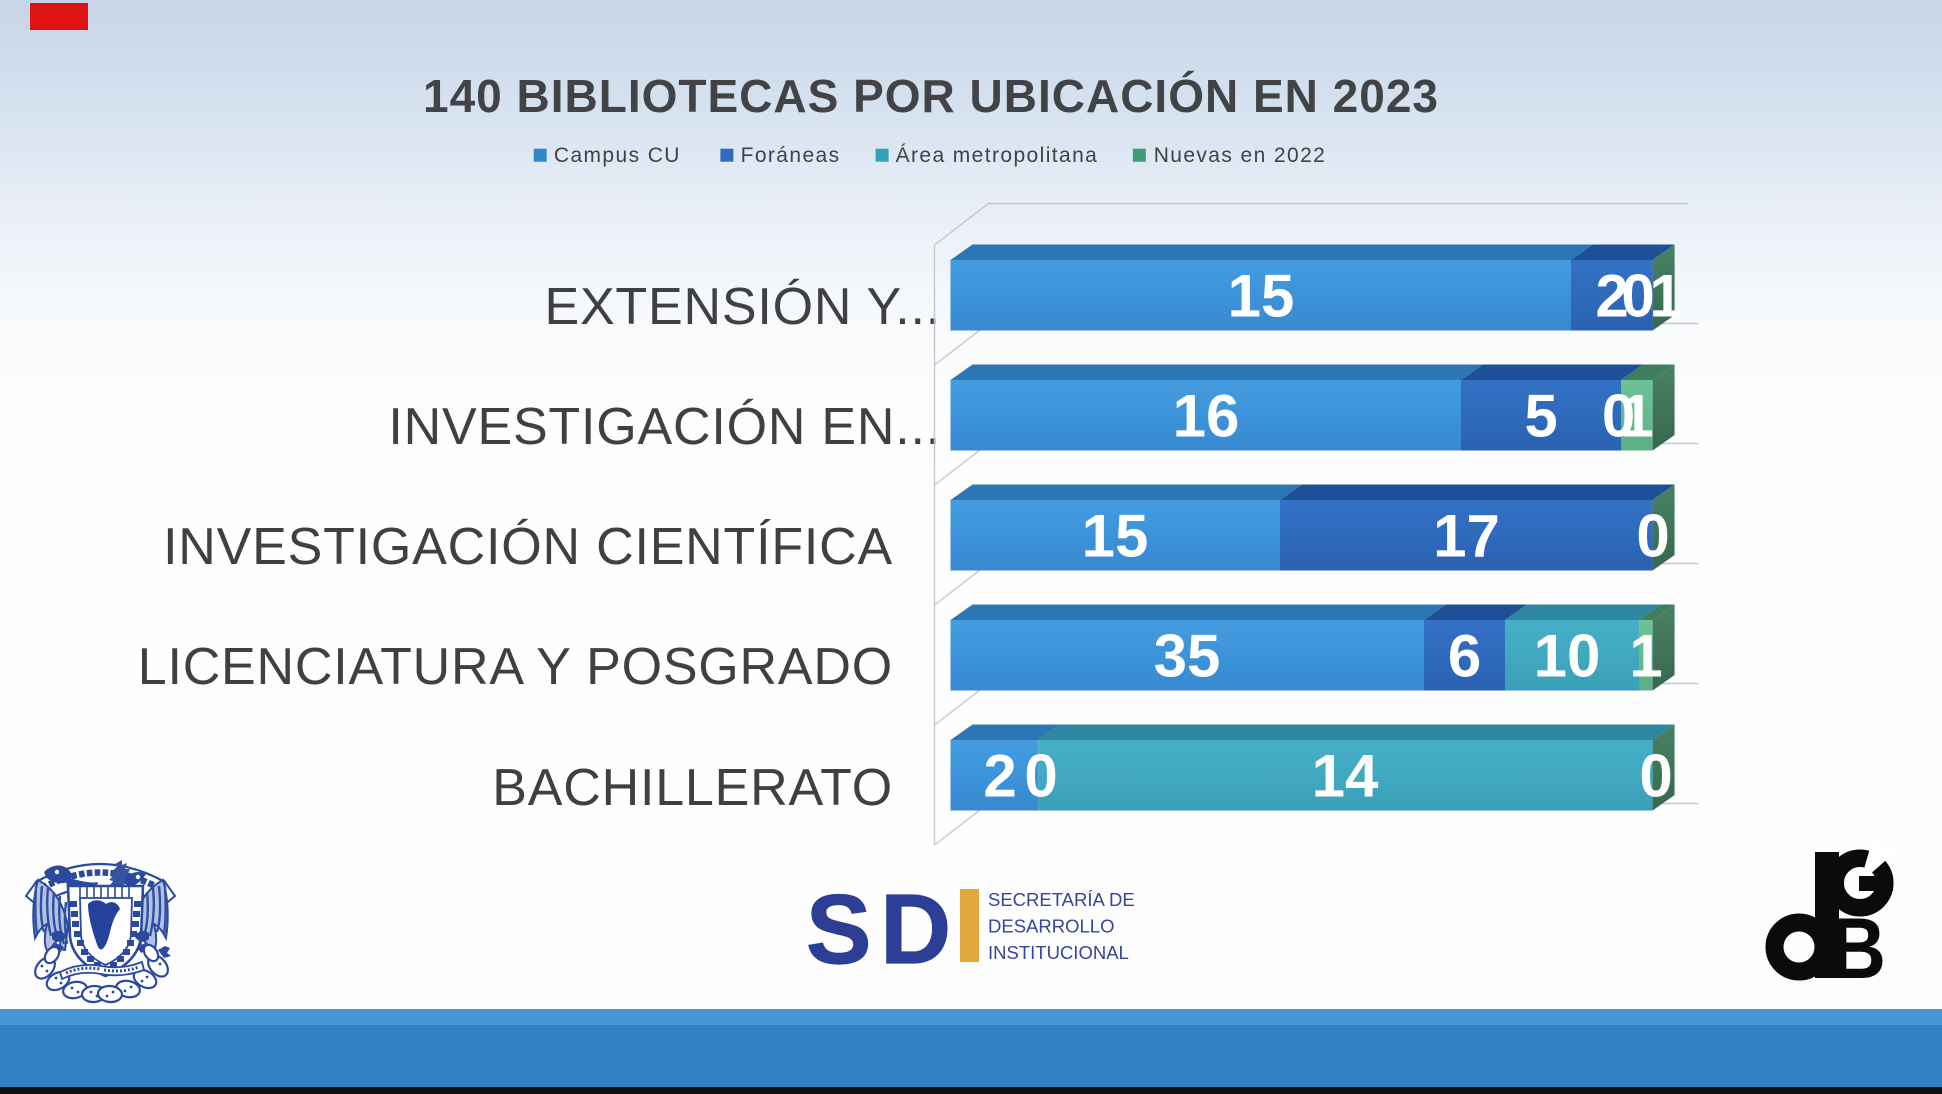 This screenshot has width=1942, height=1094. I want to click on svg-text: 16, so click(1206, 415).